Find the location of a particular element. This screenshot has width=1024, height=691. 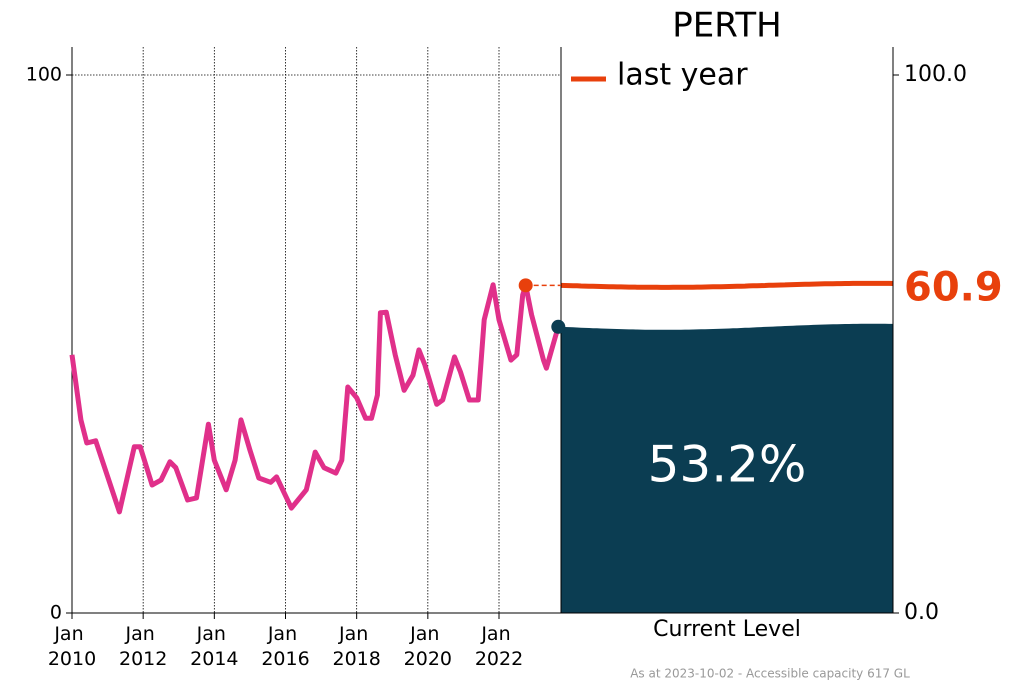

current-level-label: 53.2% is located at coordinates (727, 465).